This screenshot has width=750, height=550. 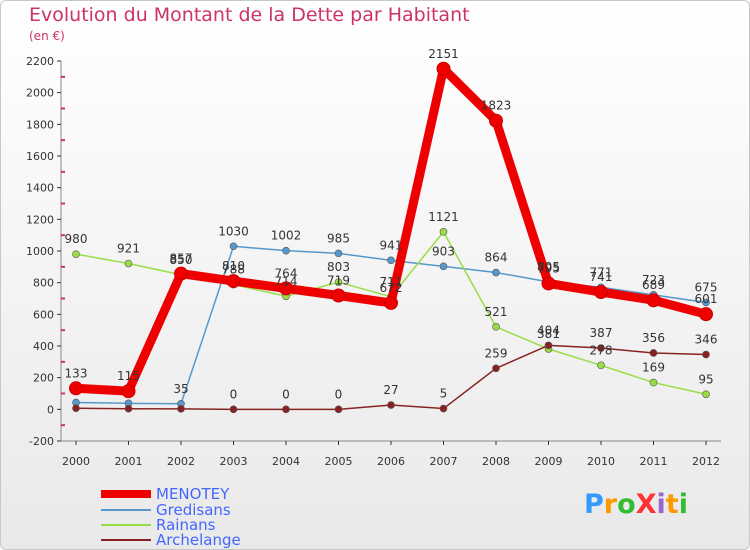 I want to click on legend-label-rainans: Rainans, so click(x=186, y=525).